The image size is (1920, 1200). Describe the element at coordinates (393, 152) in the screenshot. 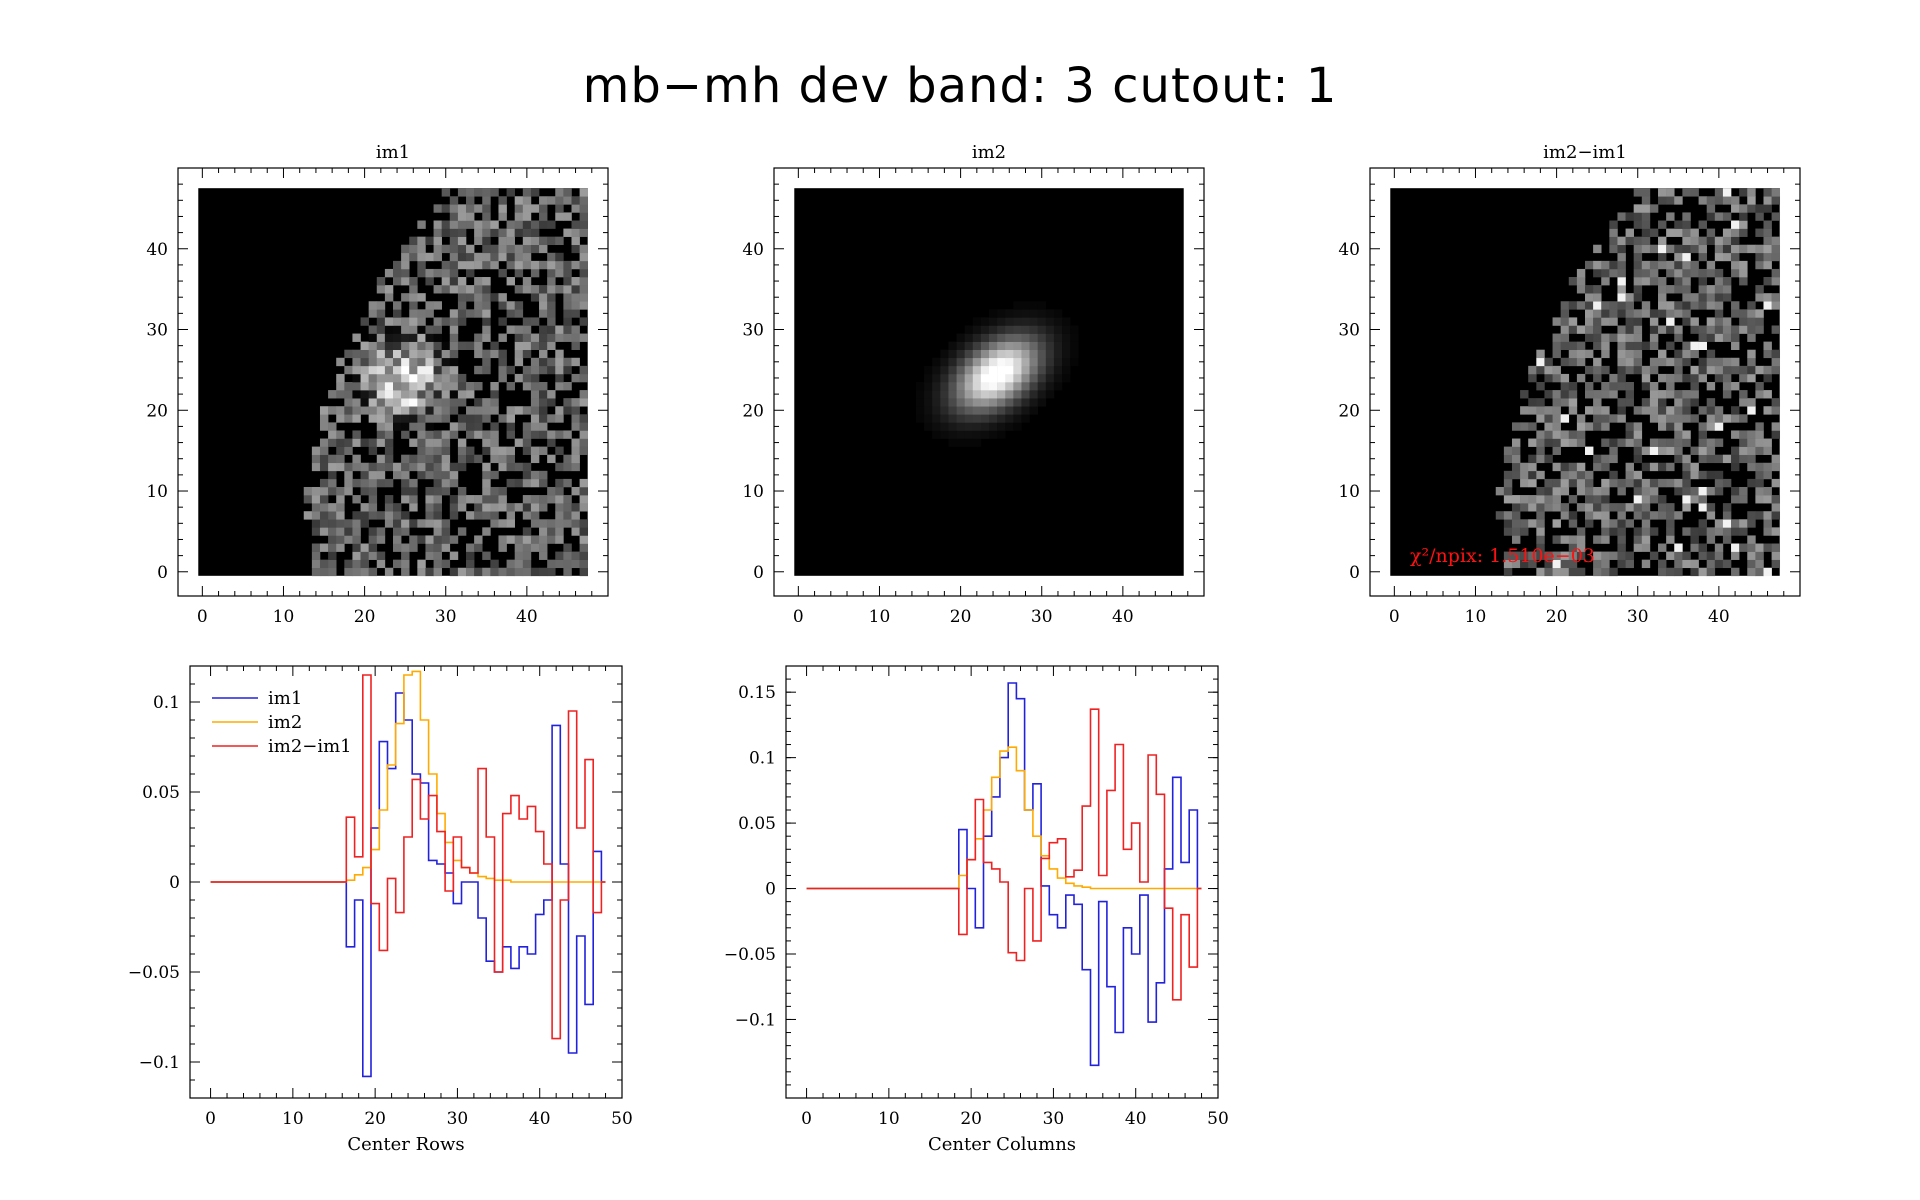

I see `image-title: im1` at that location.